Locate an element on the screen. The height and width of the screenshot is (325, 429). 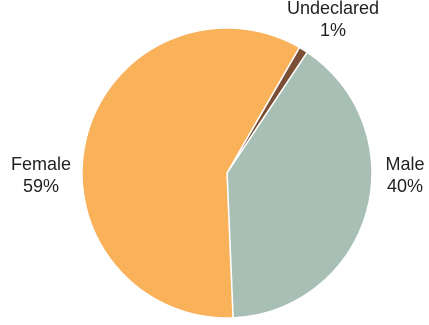
slice-label-female: Female is located at coordinates (41, 164).